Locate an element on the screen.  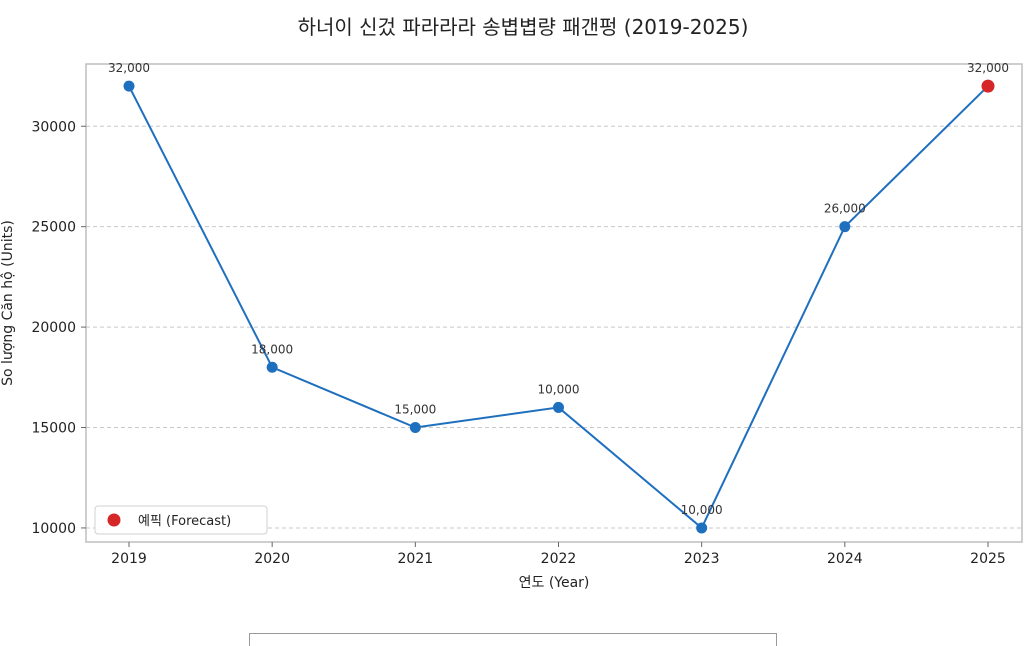
x-axis-label: 연도 (Year) is located at coordinates (554, 583).